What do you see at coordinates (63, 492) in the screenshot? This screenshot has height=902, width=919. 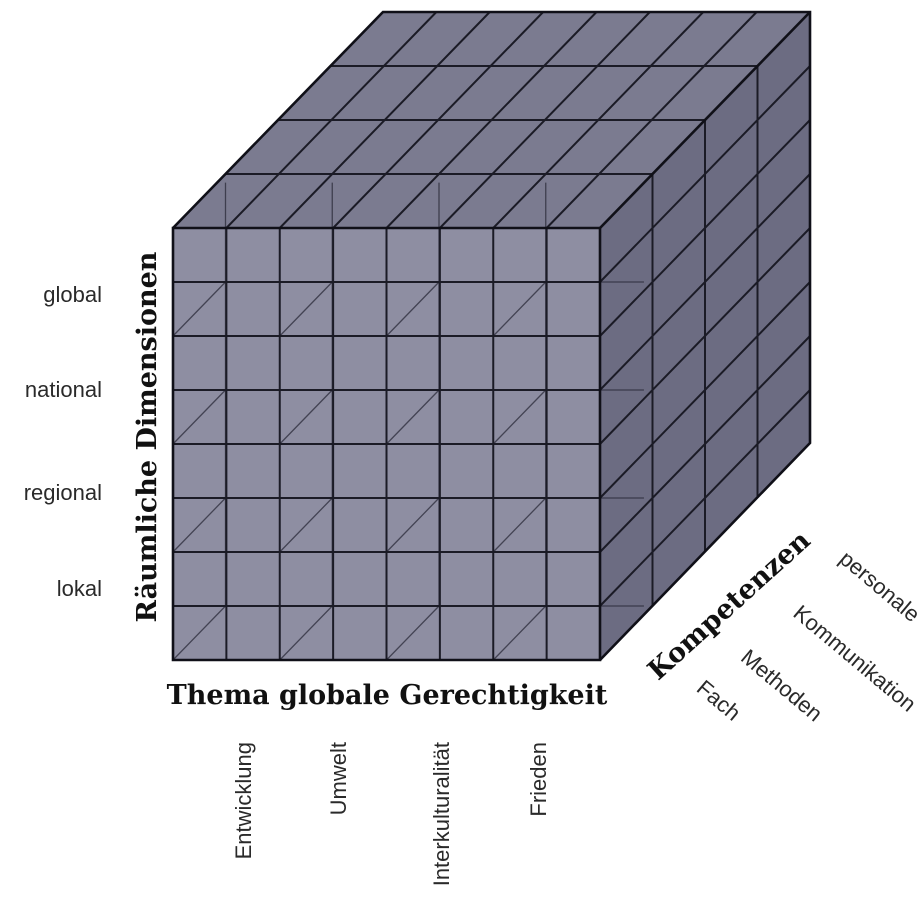 I see `vertical-level-regional: regional` at bounding box center [63, 492].